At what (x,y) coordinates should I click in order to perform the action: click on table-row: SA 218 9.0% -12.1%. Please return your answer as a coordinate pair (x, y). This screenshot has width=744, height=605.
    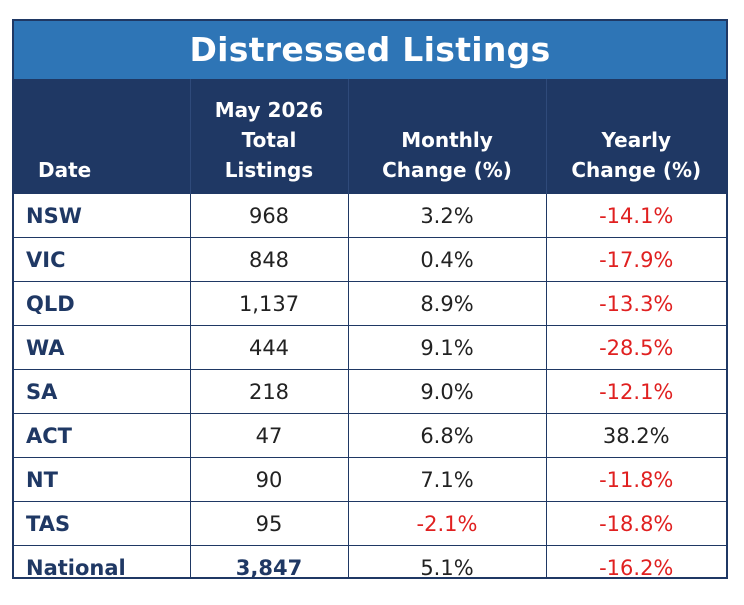
    Looking at the image, I should click on (370, 391).